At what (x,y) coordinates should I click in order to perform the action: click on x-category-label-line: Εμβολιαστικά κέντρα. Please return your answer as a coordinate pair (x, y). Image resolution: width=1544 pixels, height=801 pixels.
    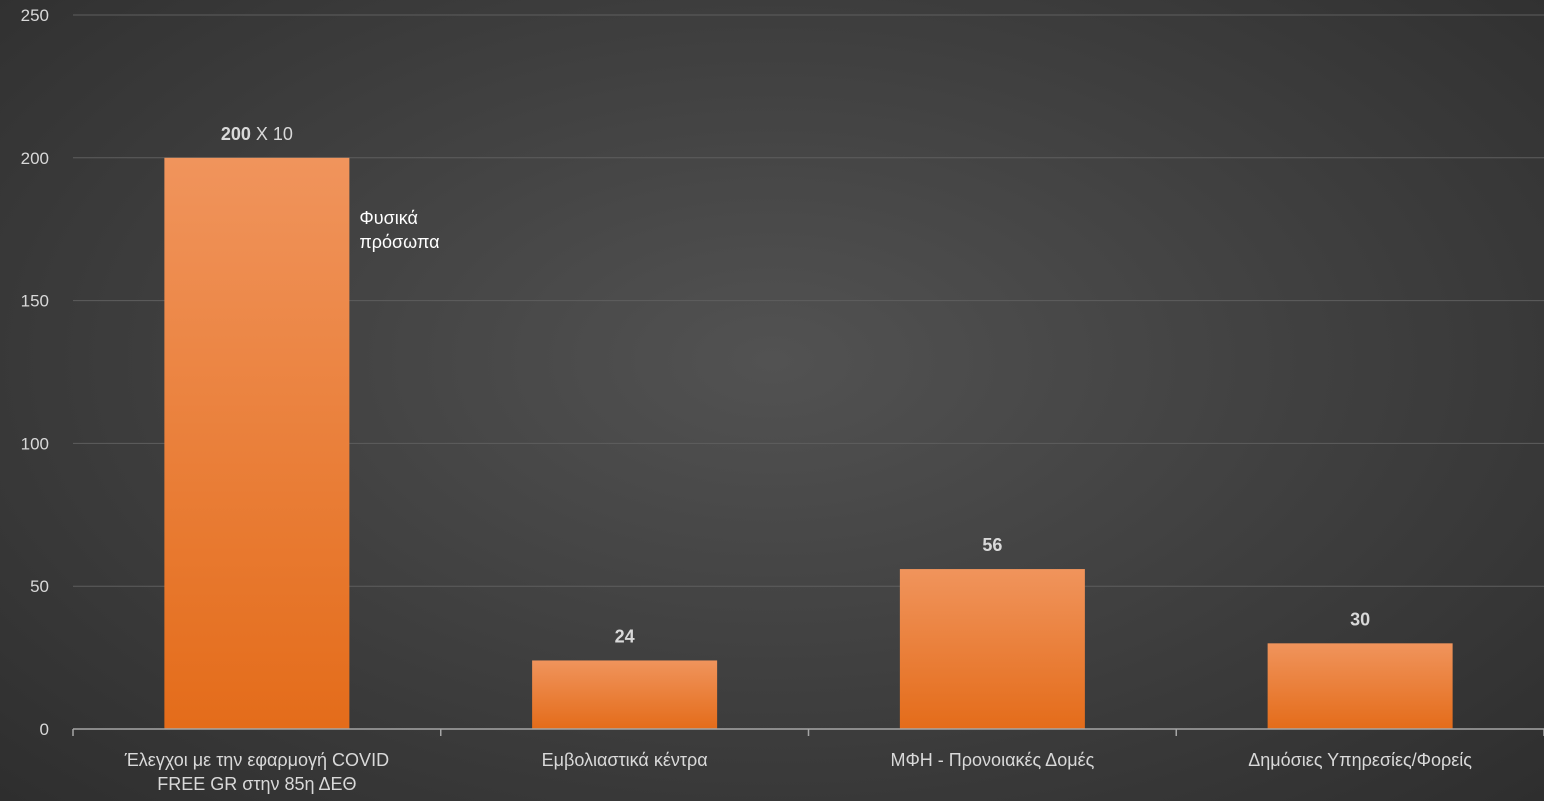
    Looking at the image, I should click on (625, 760).